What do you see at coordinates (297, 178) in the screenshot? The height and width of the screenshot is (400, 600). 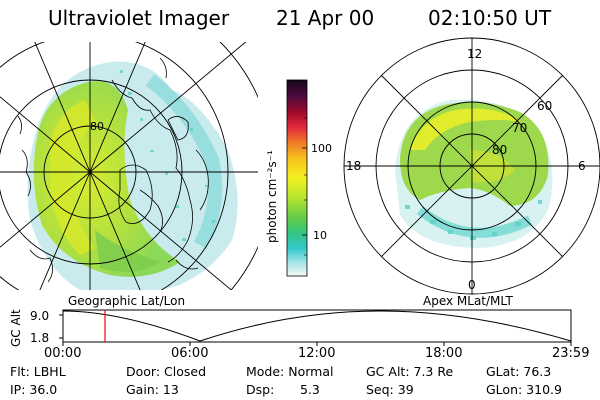 I see `colorbar` at bounding box center [297, 178].